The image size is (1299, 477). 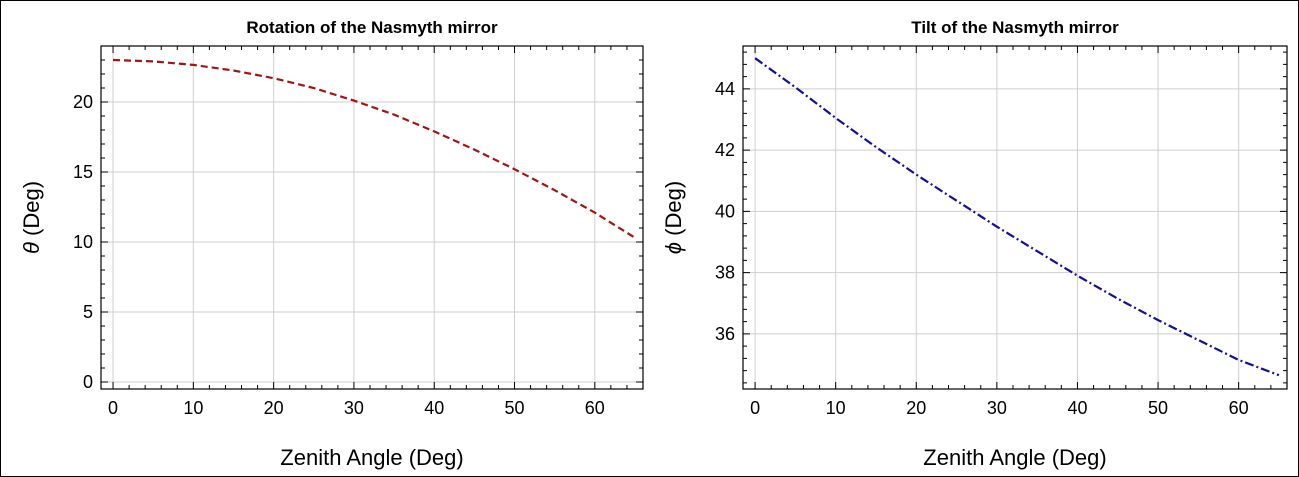 I want to click on y-axis-symbol: θ, so click(x=31, y=248).